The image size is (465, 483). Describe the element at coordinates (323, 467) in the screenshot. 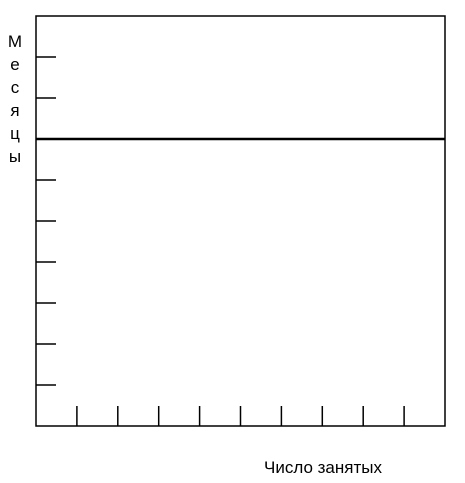

I see `x-axis-label: Число занятых` at that location.